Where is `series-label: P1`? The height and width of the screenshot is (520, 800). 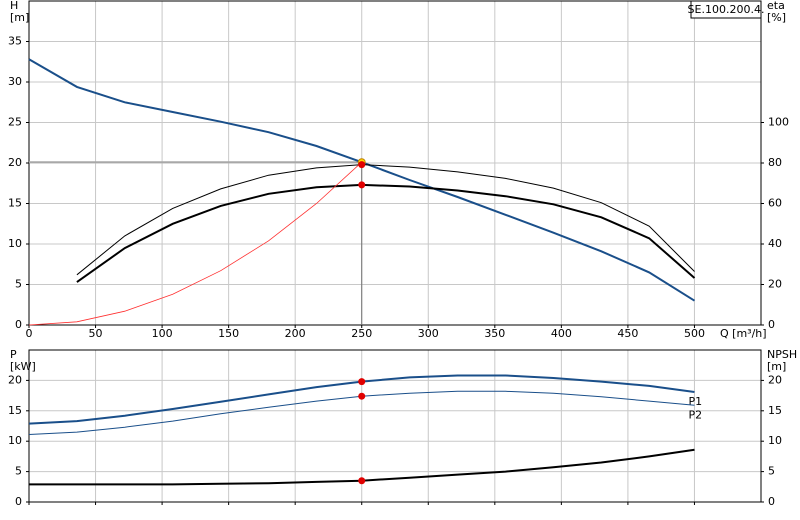
series-label: P1 is located at coordinates (695, 401).